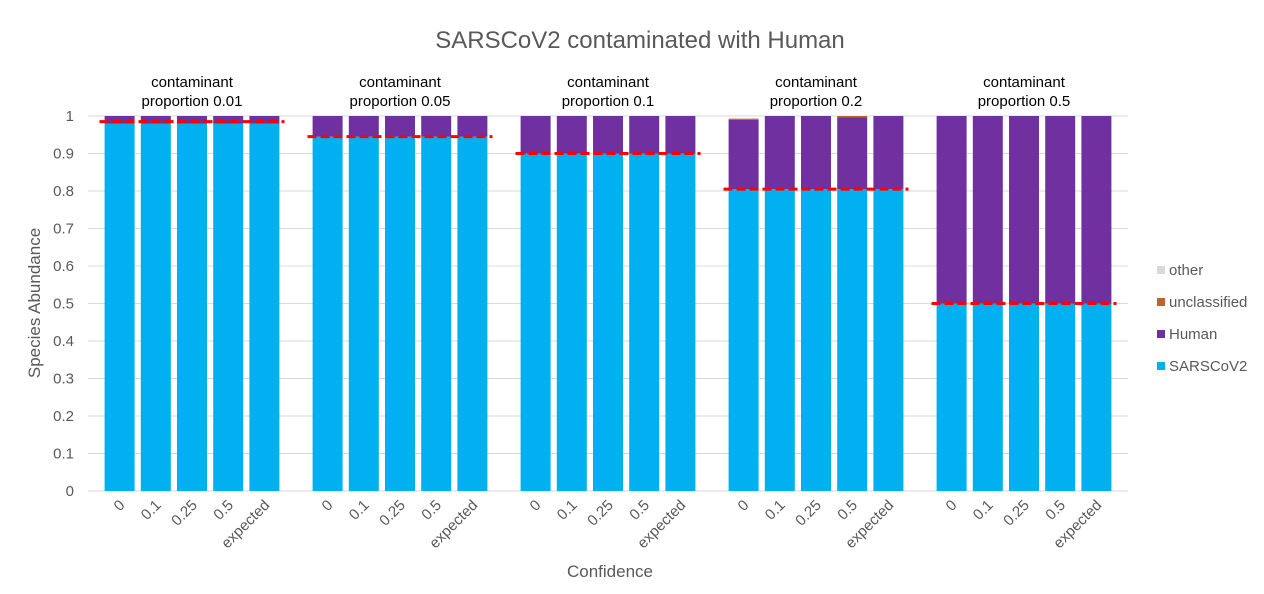 The image size is (1264, 594). Describe the element at coordinates (63, 229) in the screenshot. I see `y-tick-label: 0.7` at that location.